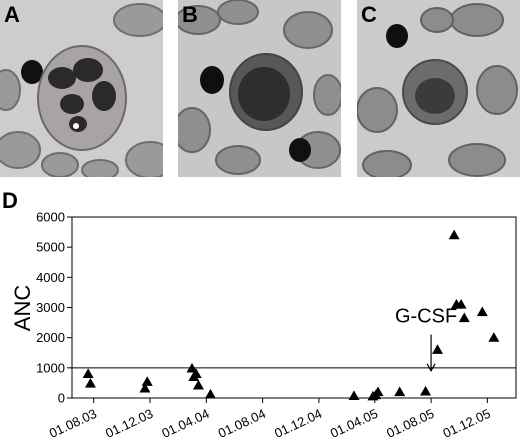 The height and width of the screenshot is (446, 520). Describe the element at coordinates (50, 217) in the screenshot. I see `y-tick-label: 6000` at that location.